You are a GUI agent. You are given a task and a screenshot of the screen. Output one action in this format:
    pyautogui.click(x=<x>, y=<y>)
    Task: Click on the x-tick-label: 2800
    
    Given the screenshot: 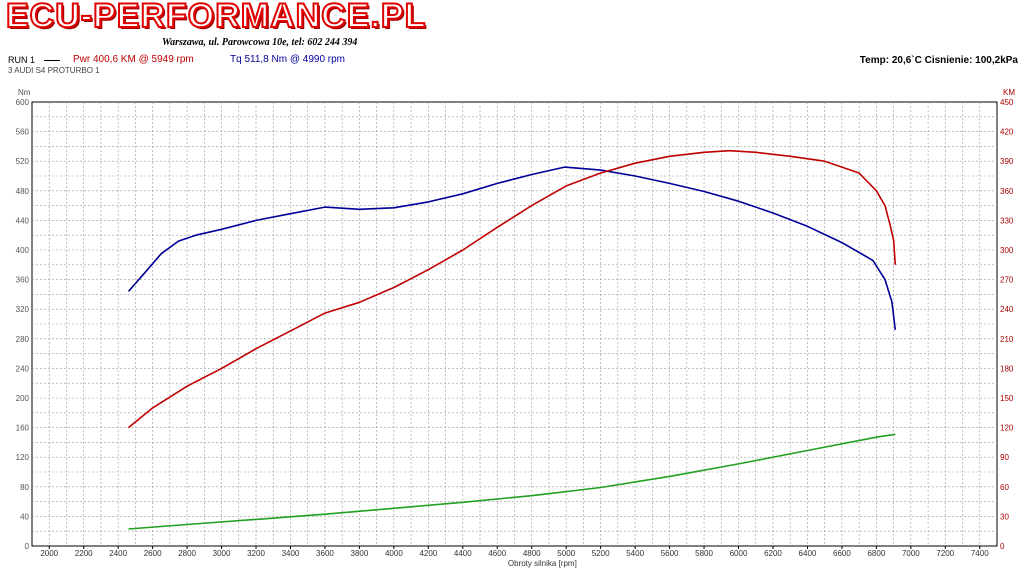 What is the action you would take?
    pyautogui.click(x=187, y=553)
    